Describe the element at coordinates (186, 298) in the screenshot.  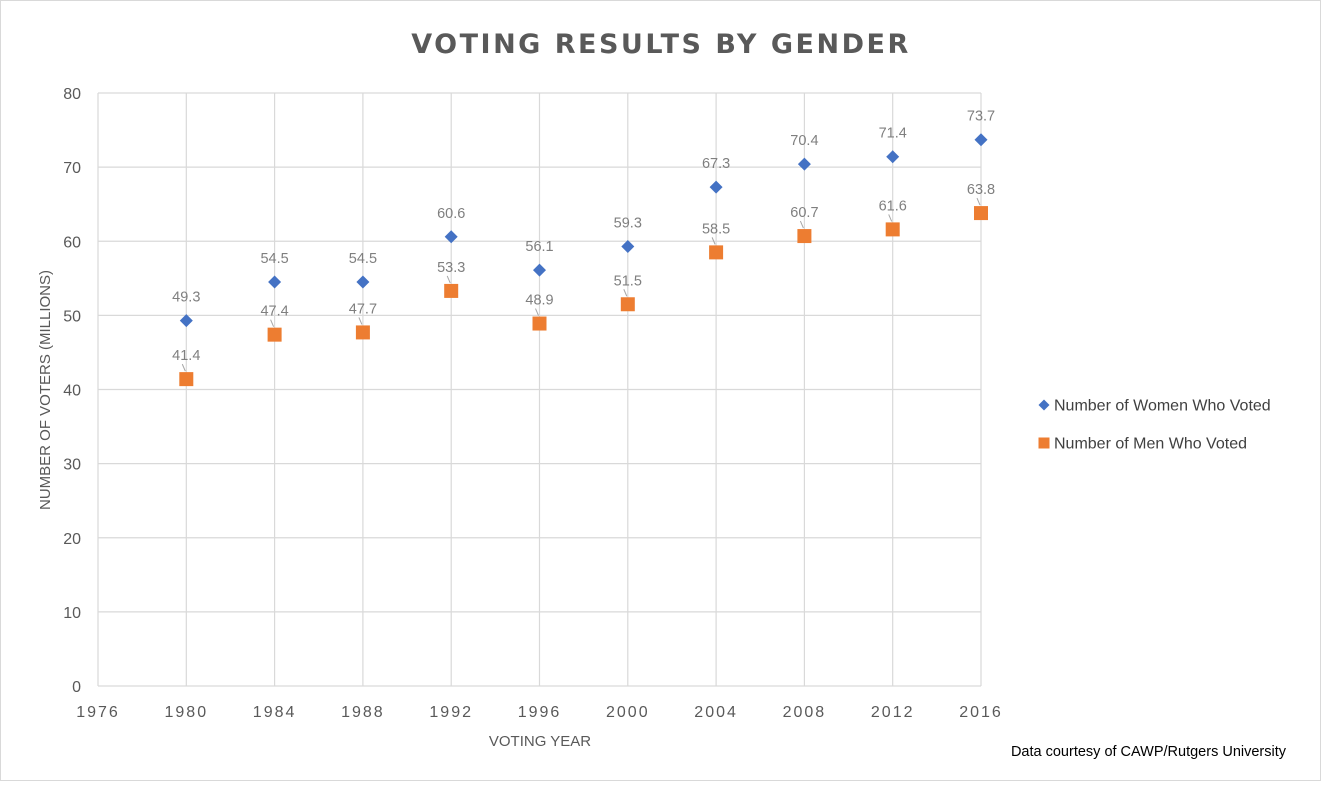
I see `women-data-label: 49.3` at that location.